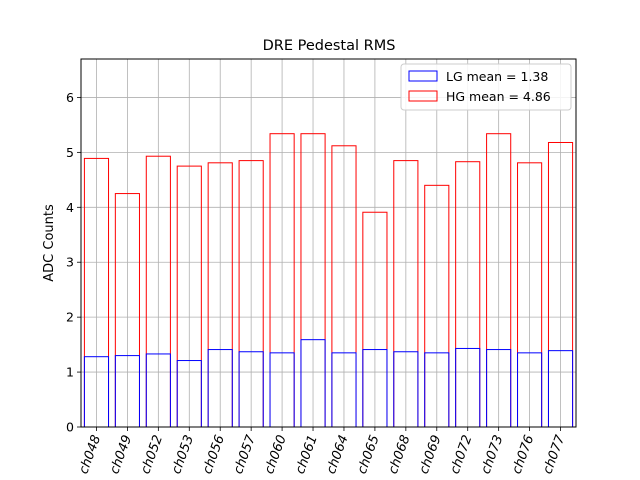 Image resolution: width=640 pixels, height=480 pixels. What do you see at coordinates (70, 207) in the screenshot?
I see `y-tick-label: 4` at bounding box center [70, 207].